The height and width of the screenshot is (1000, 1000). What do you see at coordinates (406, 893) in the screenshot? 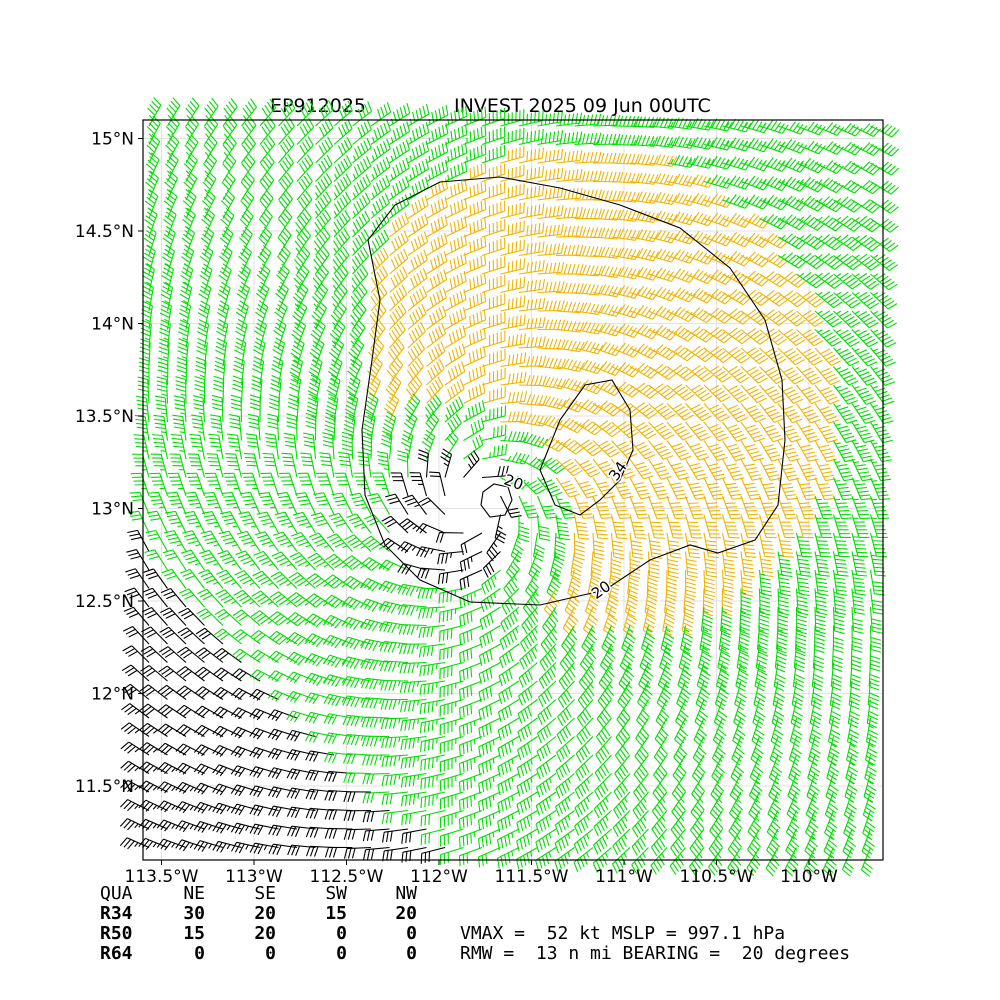
I see `table-header-nw: NW` at bounding box center [406, 893].